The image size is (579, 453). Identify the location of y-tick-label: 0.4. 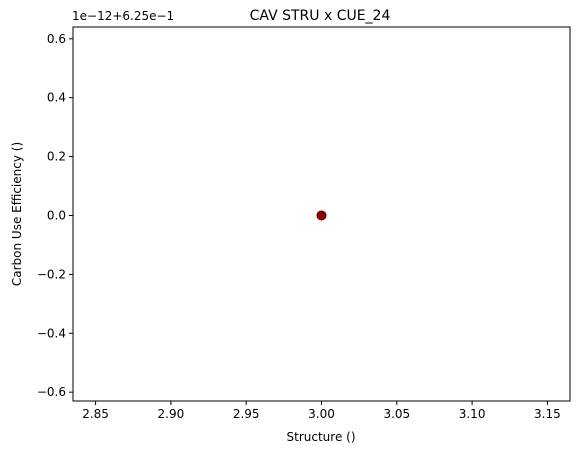
(56, 98).